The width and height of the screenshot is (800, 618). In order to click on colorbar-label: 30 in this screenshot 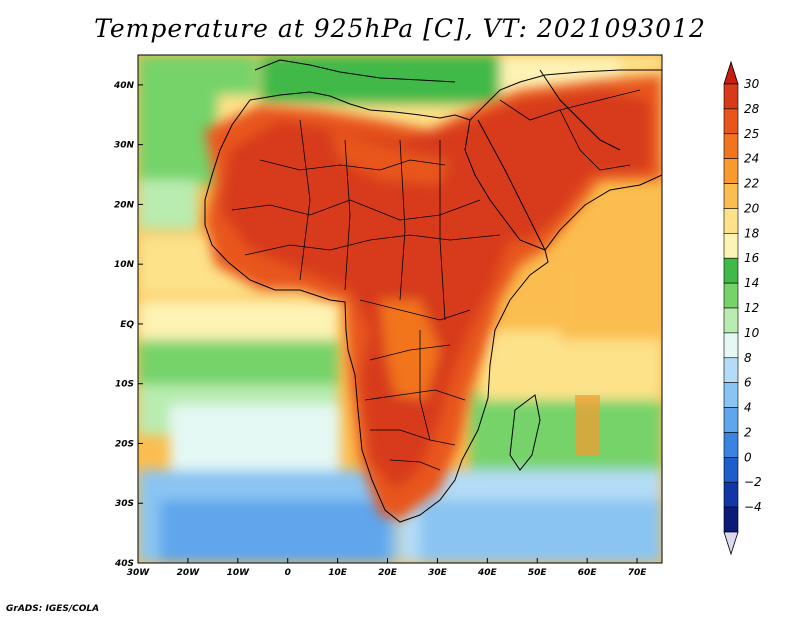, I will do `click(752, 84)`.